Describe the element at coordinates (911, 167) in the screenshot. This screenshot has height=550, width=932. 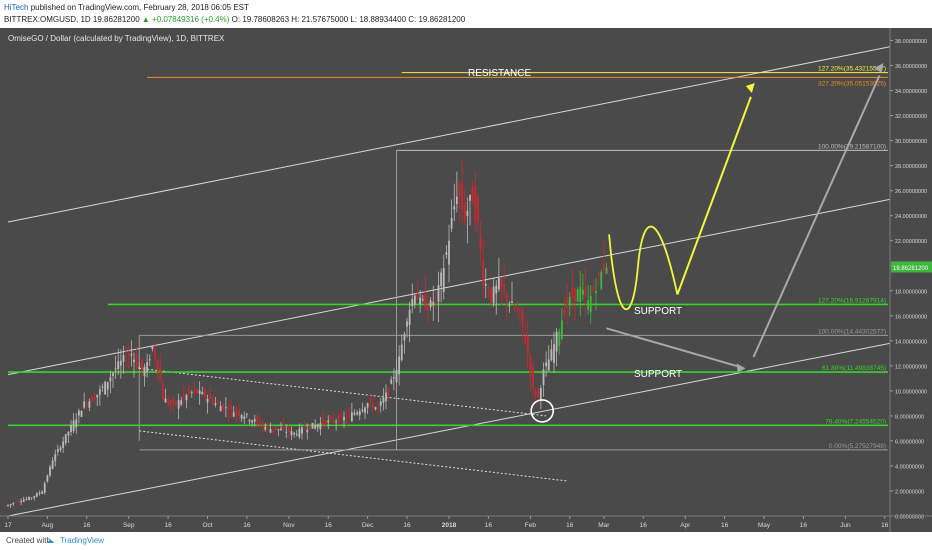
I see `y-tick-label: 28.00000000` at that location.